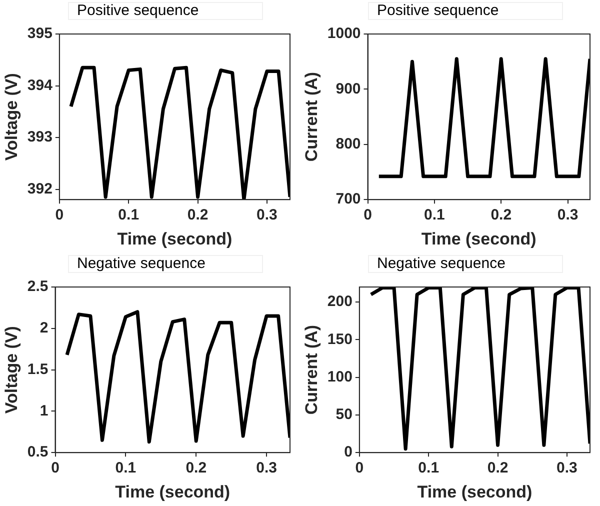 The height and width of the screenshot is (506, 600). Describe the element at coordinates (39, 189) in the screenshot. I see `y-tick-label: 392` at that location.